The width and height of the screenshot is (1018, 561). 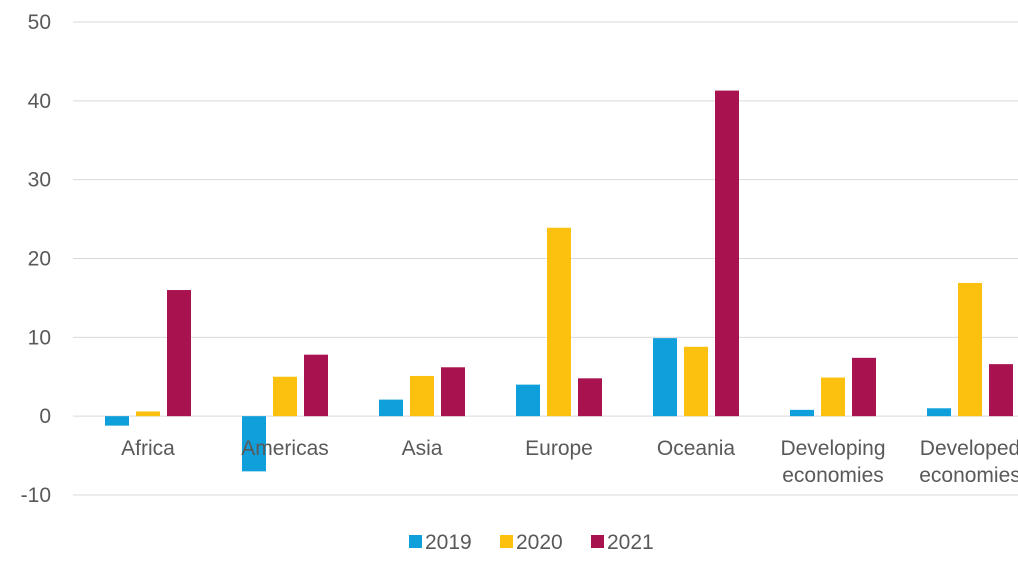 What do you see at coordinates (630, 542) in the screenshot?
I see `legend-label: 2021` at bounding box center [630, 542].